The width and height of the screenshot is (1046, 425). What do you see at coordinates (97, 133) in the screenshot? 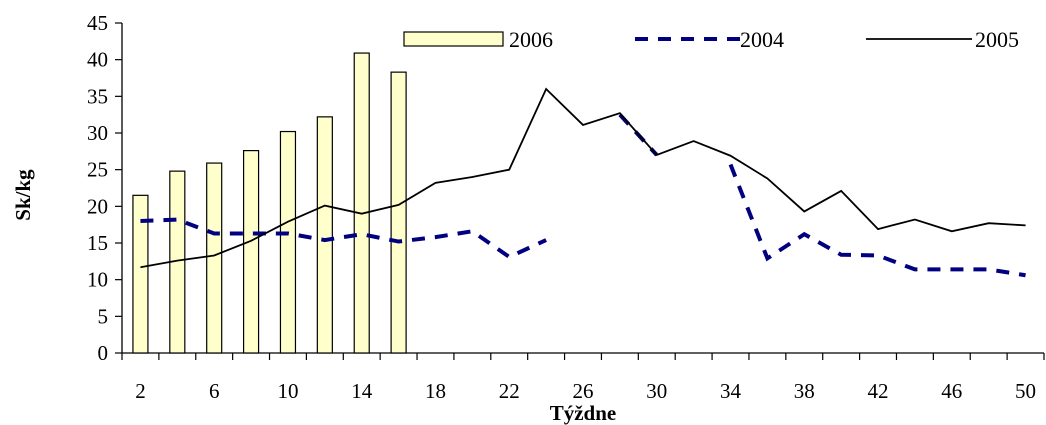
I see `y-tick-label: 30` at bounding box center [97, 133].